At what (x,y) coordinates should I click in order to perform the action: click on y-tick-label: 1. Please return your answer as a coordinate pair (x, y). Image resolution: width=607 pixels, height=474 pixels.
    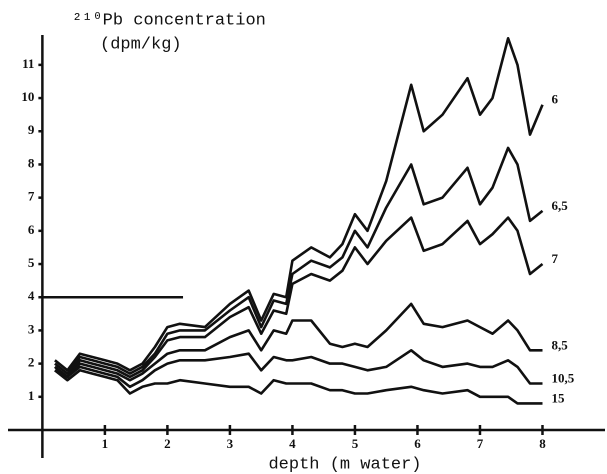
    Looking at the image, I should click on (31, 395).